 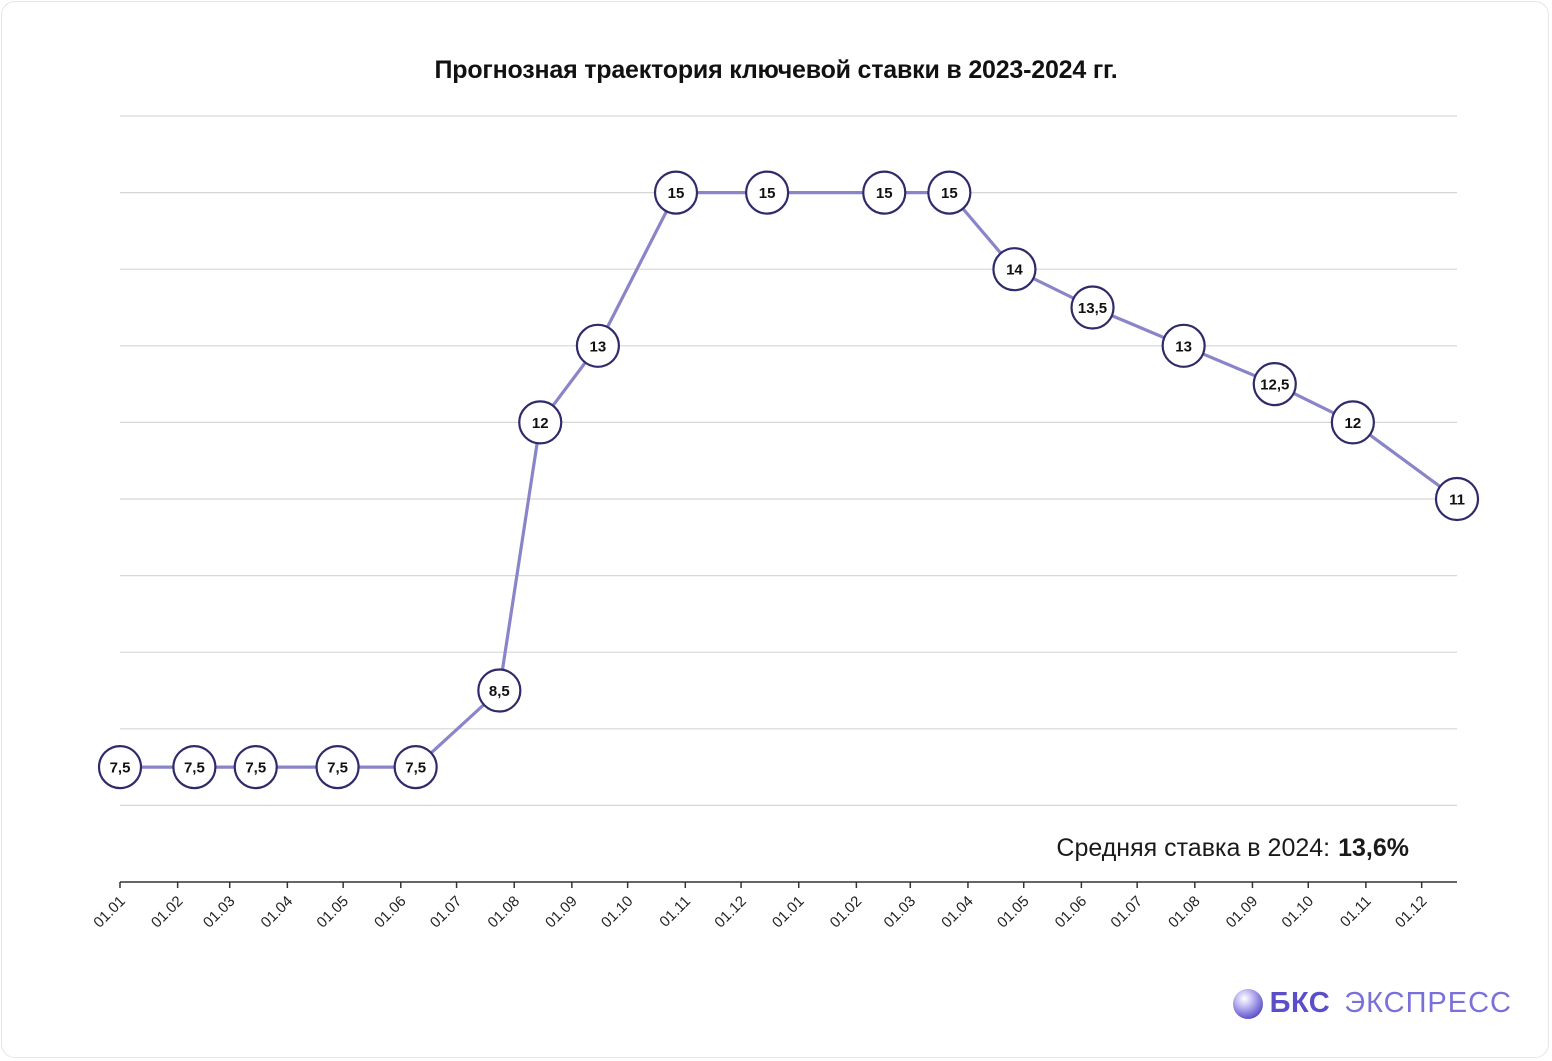 I want to click on data-point: 14, so click(x=1014, y=269).